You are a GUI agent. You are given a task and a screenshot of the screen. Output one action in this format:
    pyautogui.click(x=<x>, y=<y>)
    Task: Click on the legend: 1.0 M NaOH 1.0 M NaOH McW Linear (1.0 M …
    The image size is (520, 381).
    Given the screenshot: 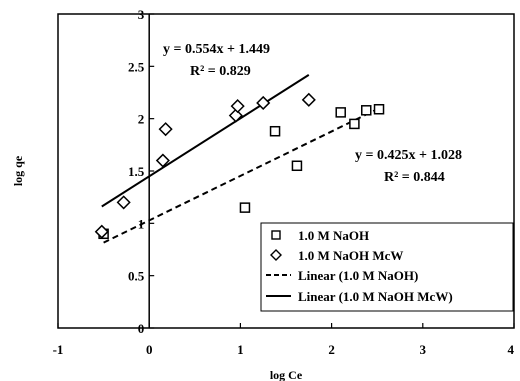 What is the action you would take?
    pyautogui.click(x=387, y=267)
    